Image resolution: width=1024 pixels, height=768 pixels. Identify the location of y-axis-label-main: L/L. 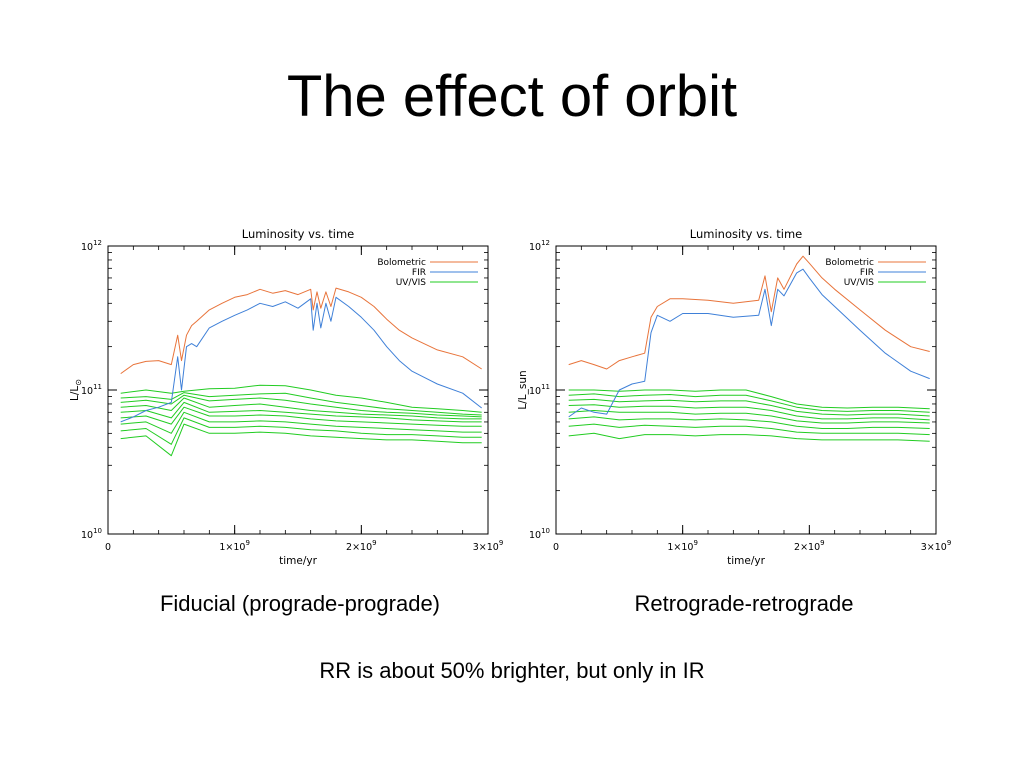
(75, 393).